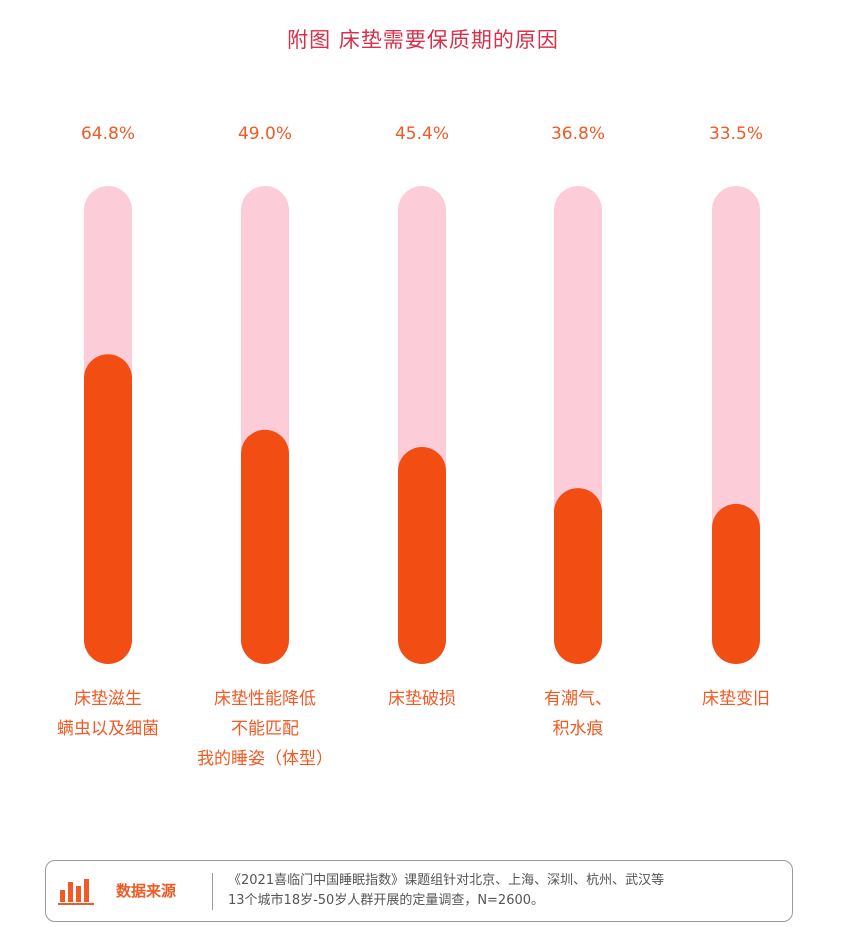  What do you see at coordinates (578, 729) in the screenshot?
I see `category-label-line: 积水痕` at bounding box center [578, 729].